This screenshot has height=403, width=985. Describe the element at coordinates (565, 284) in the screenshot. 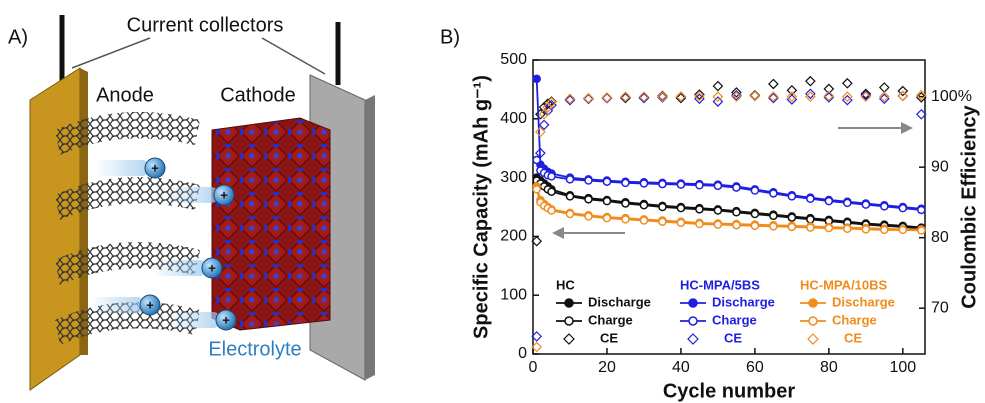

I see `legend-group: HC` at that location.